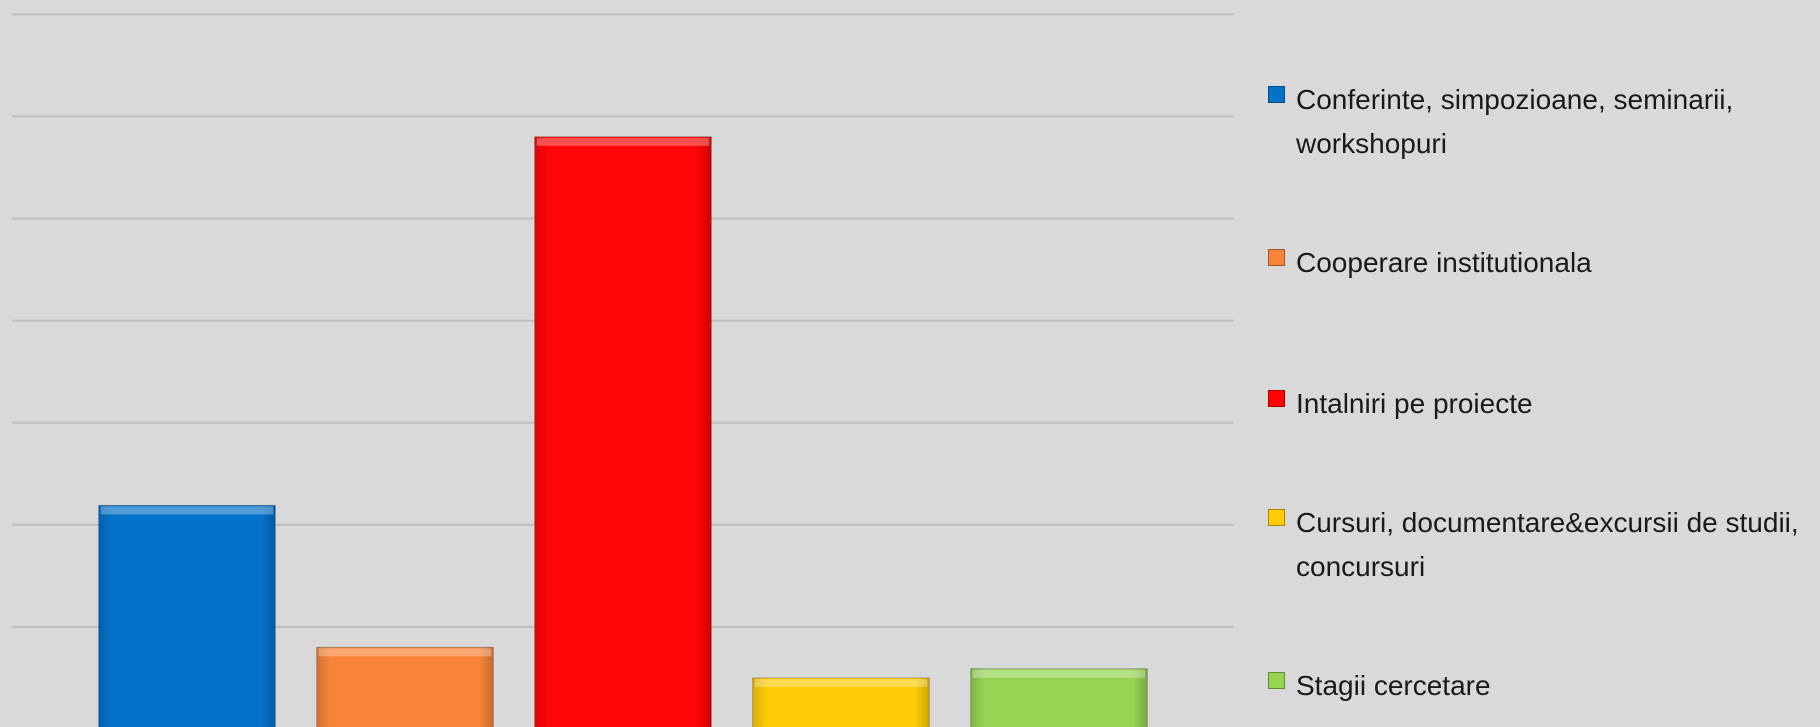 Image resolution: width=1820 pixels, height=727 pixels. Describe the element at coordinates (1543, 686) in the screenshot. I see `legend-item: Stagii cercetare` at that location.